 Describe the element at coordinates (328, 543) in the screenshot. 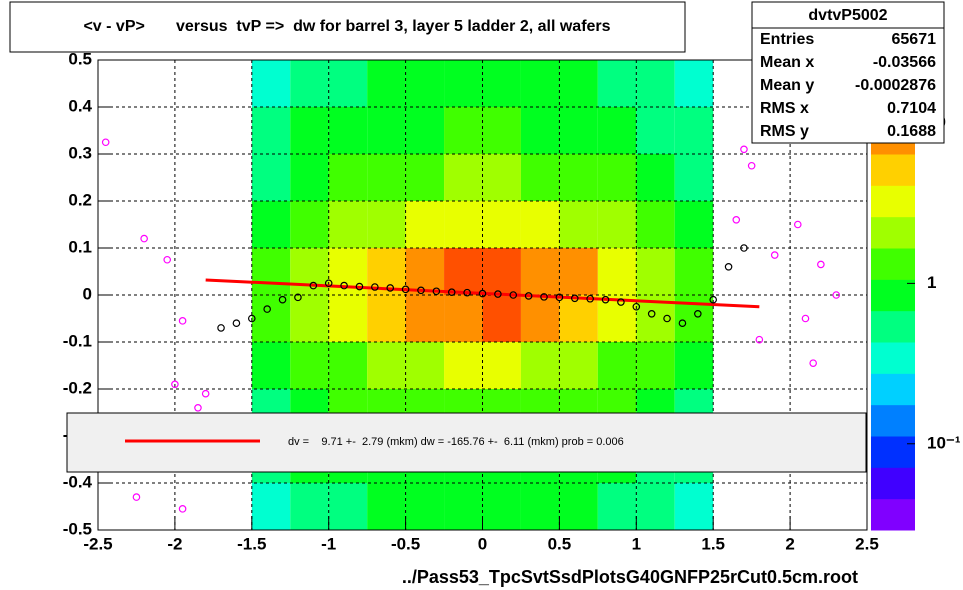

I see `x-tick-label: -1` at that location.